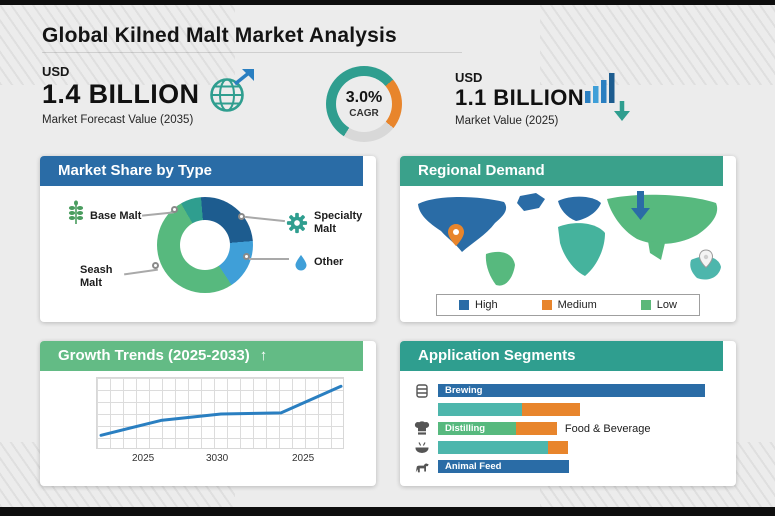 Image resolution: width=775 pixels, height=516 pixels. What do you see at coordinates (426, 467) in the screenshot?
I see `dog-icon` at bounding box center [426, 467].